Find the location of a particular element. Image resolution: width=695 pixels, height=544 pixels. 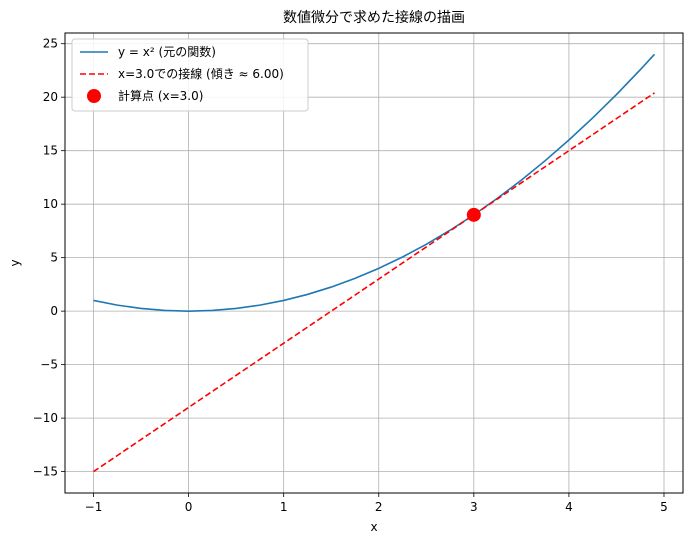

y-tick-label: 5 is located at coordinates (54, 258).